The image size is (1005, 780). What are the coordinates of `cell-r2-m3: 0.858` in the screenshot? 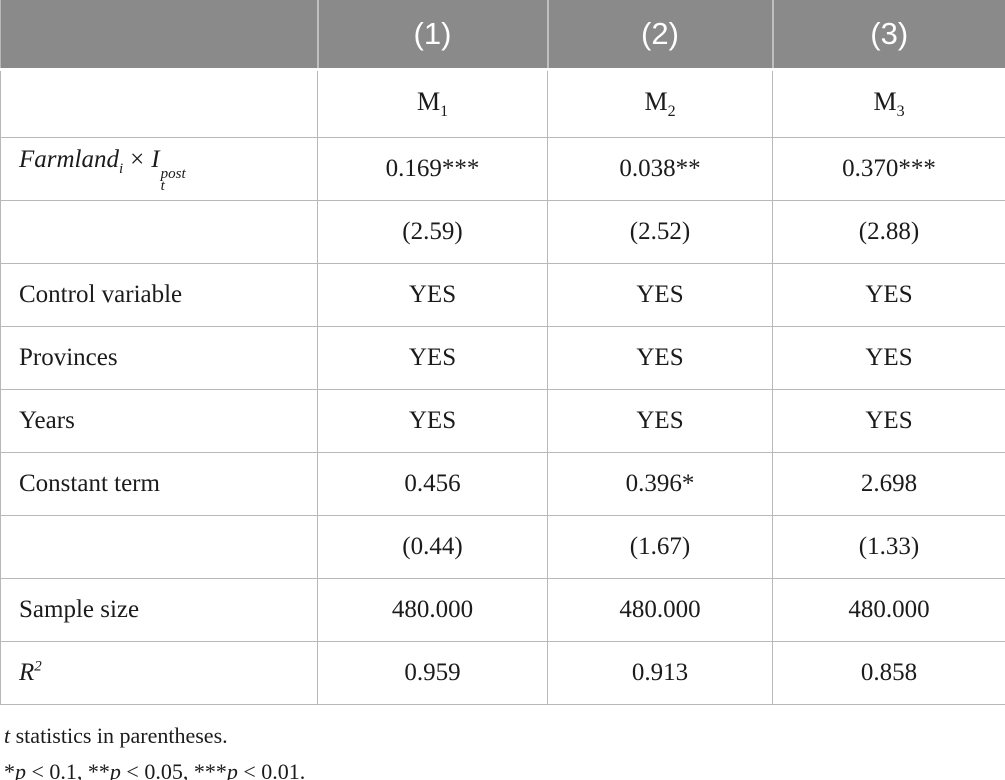 It's located at (888, 673).